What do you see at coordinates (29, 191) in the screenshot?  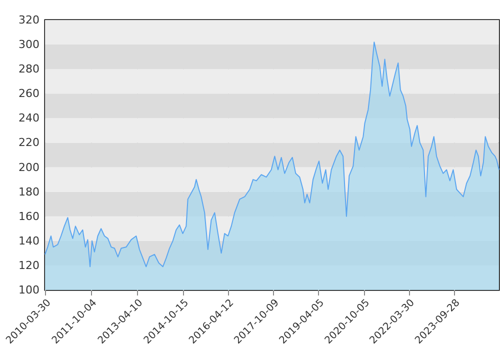 I see `y-tick-label: 180` at bounding box center [29, 191].